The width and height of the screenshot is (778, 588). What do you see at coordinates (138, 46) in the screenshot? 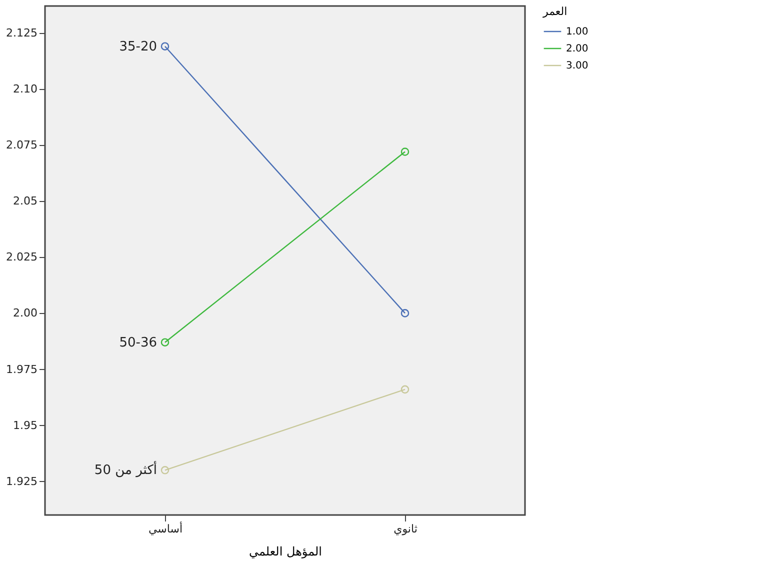
I see `annotation: 35-20` at bounding box center [138, 46].